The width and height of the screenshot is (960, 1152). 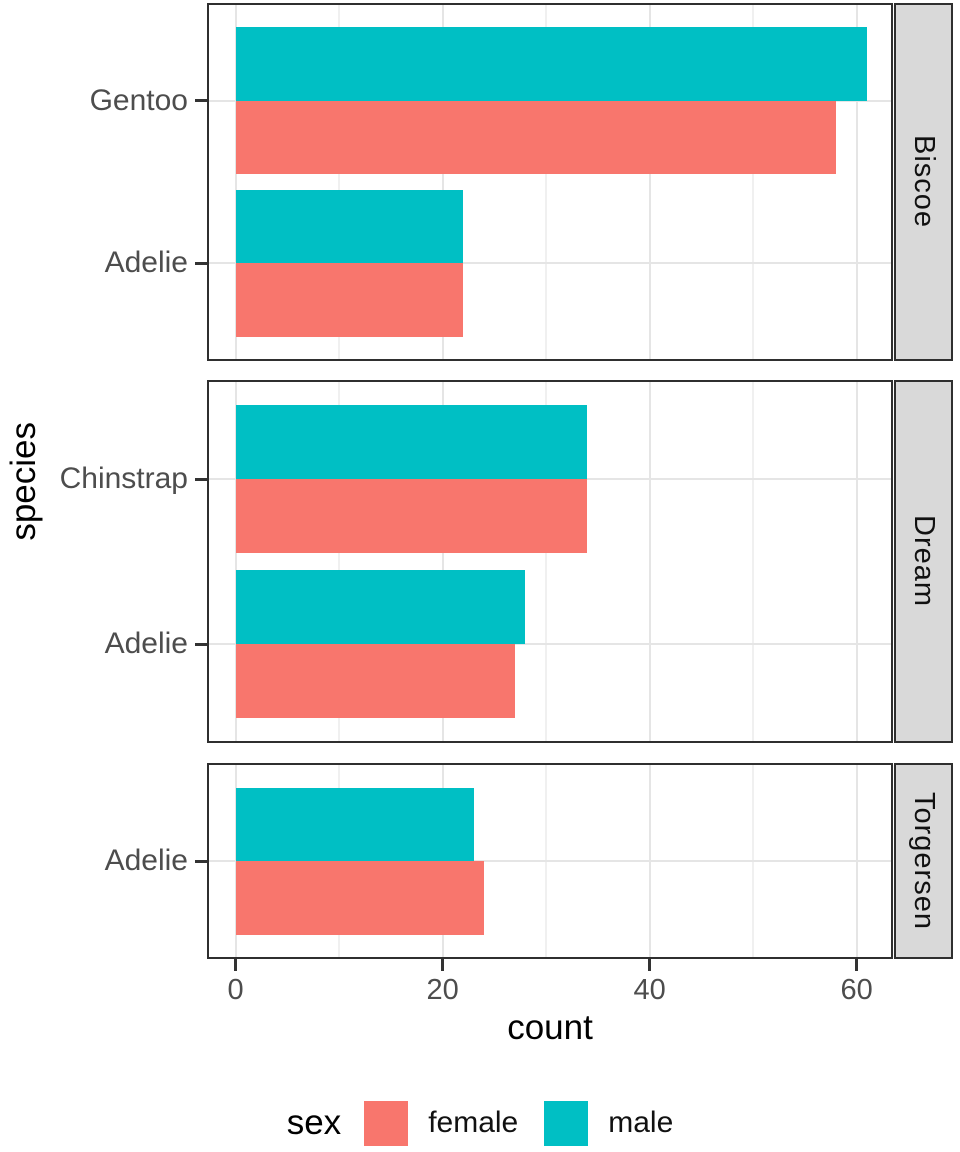 I want to click on bar-dream-chinstrap-male, so click(x=411, y=442).